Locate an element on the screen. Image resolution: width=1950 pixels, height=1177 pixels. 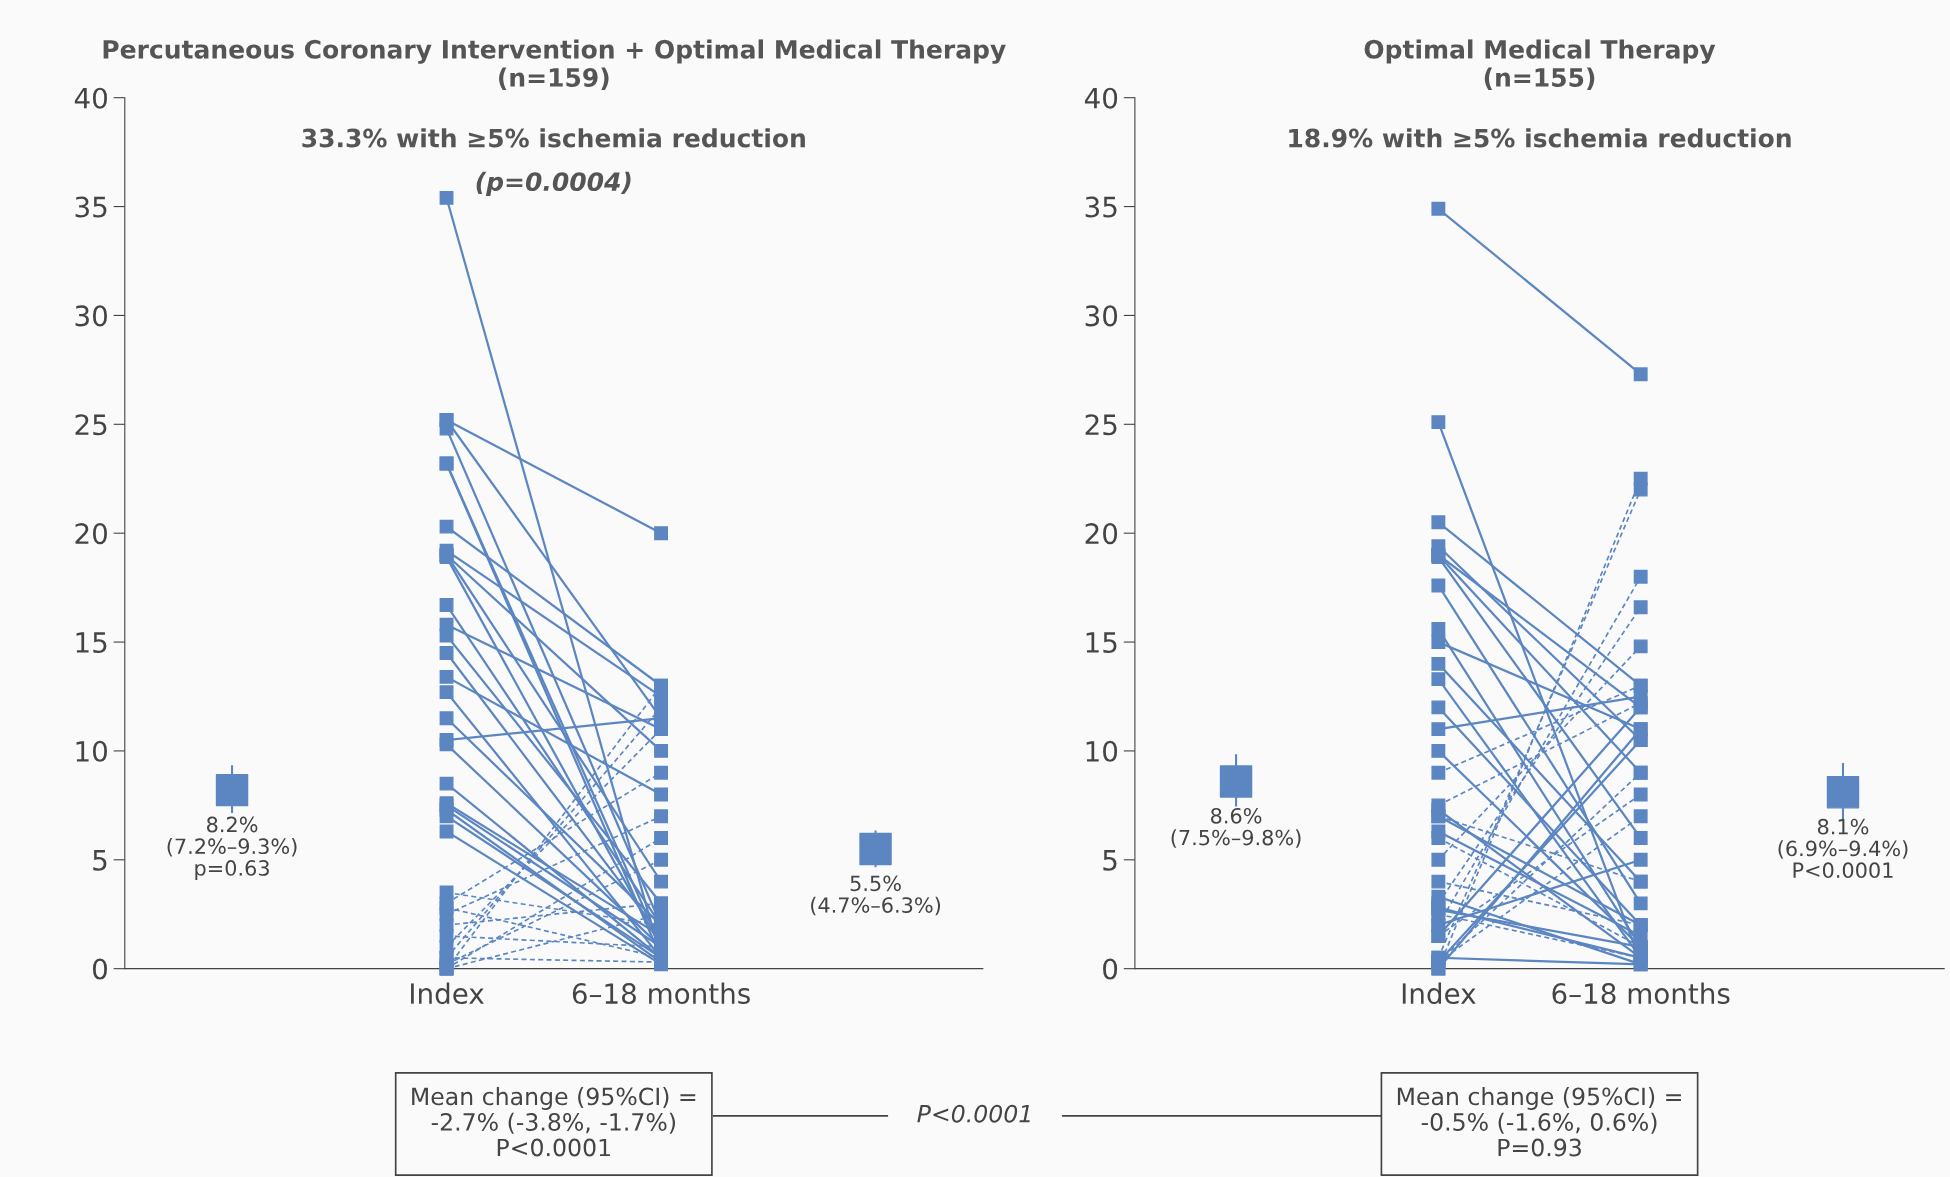
annotation: 18.9% with ≥5% ischemia reduction is located at coordinates (1540, 138).